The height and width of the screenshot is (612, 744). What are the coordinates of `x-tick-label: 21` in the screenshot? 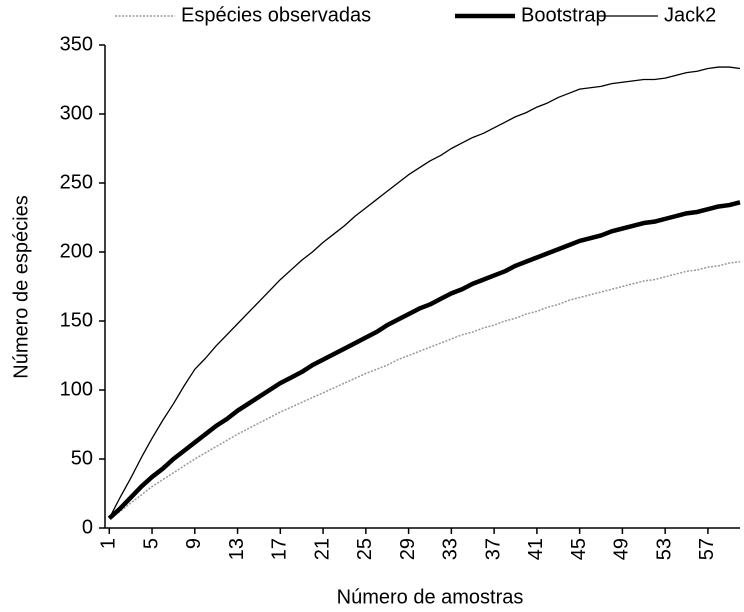 It's located at (322, 549).